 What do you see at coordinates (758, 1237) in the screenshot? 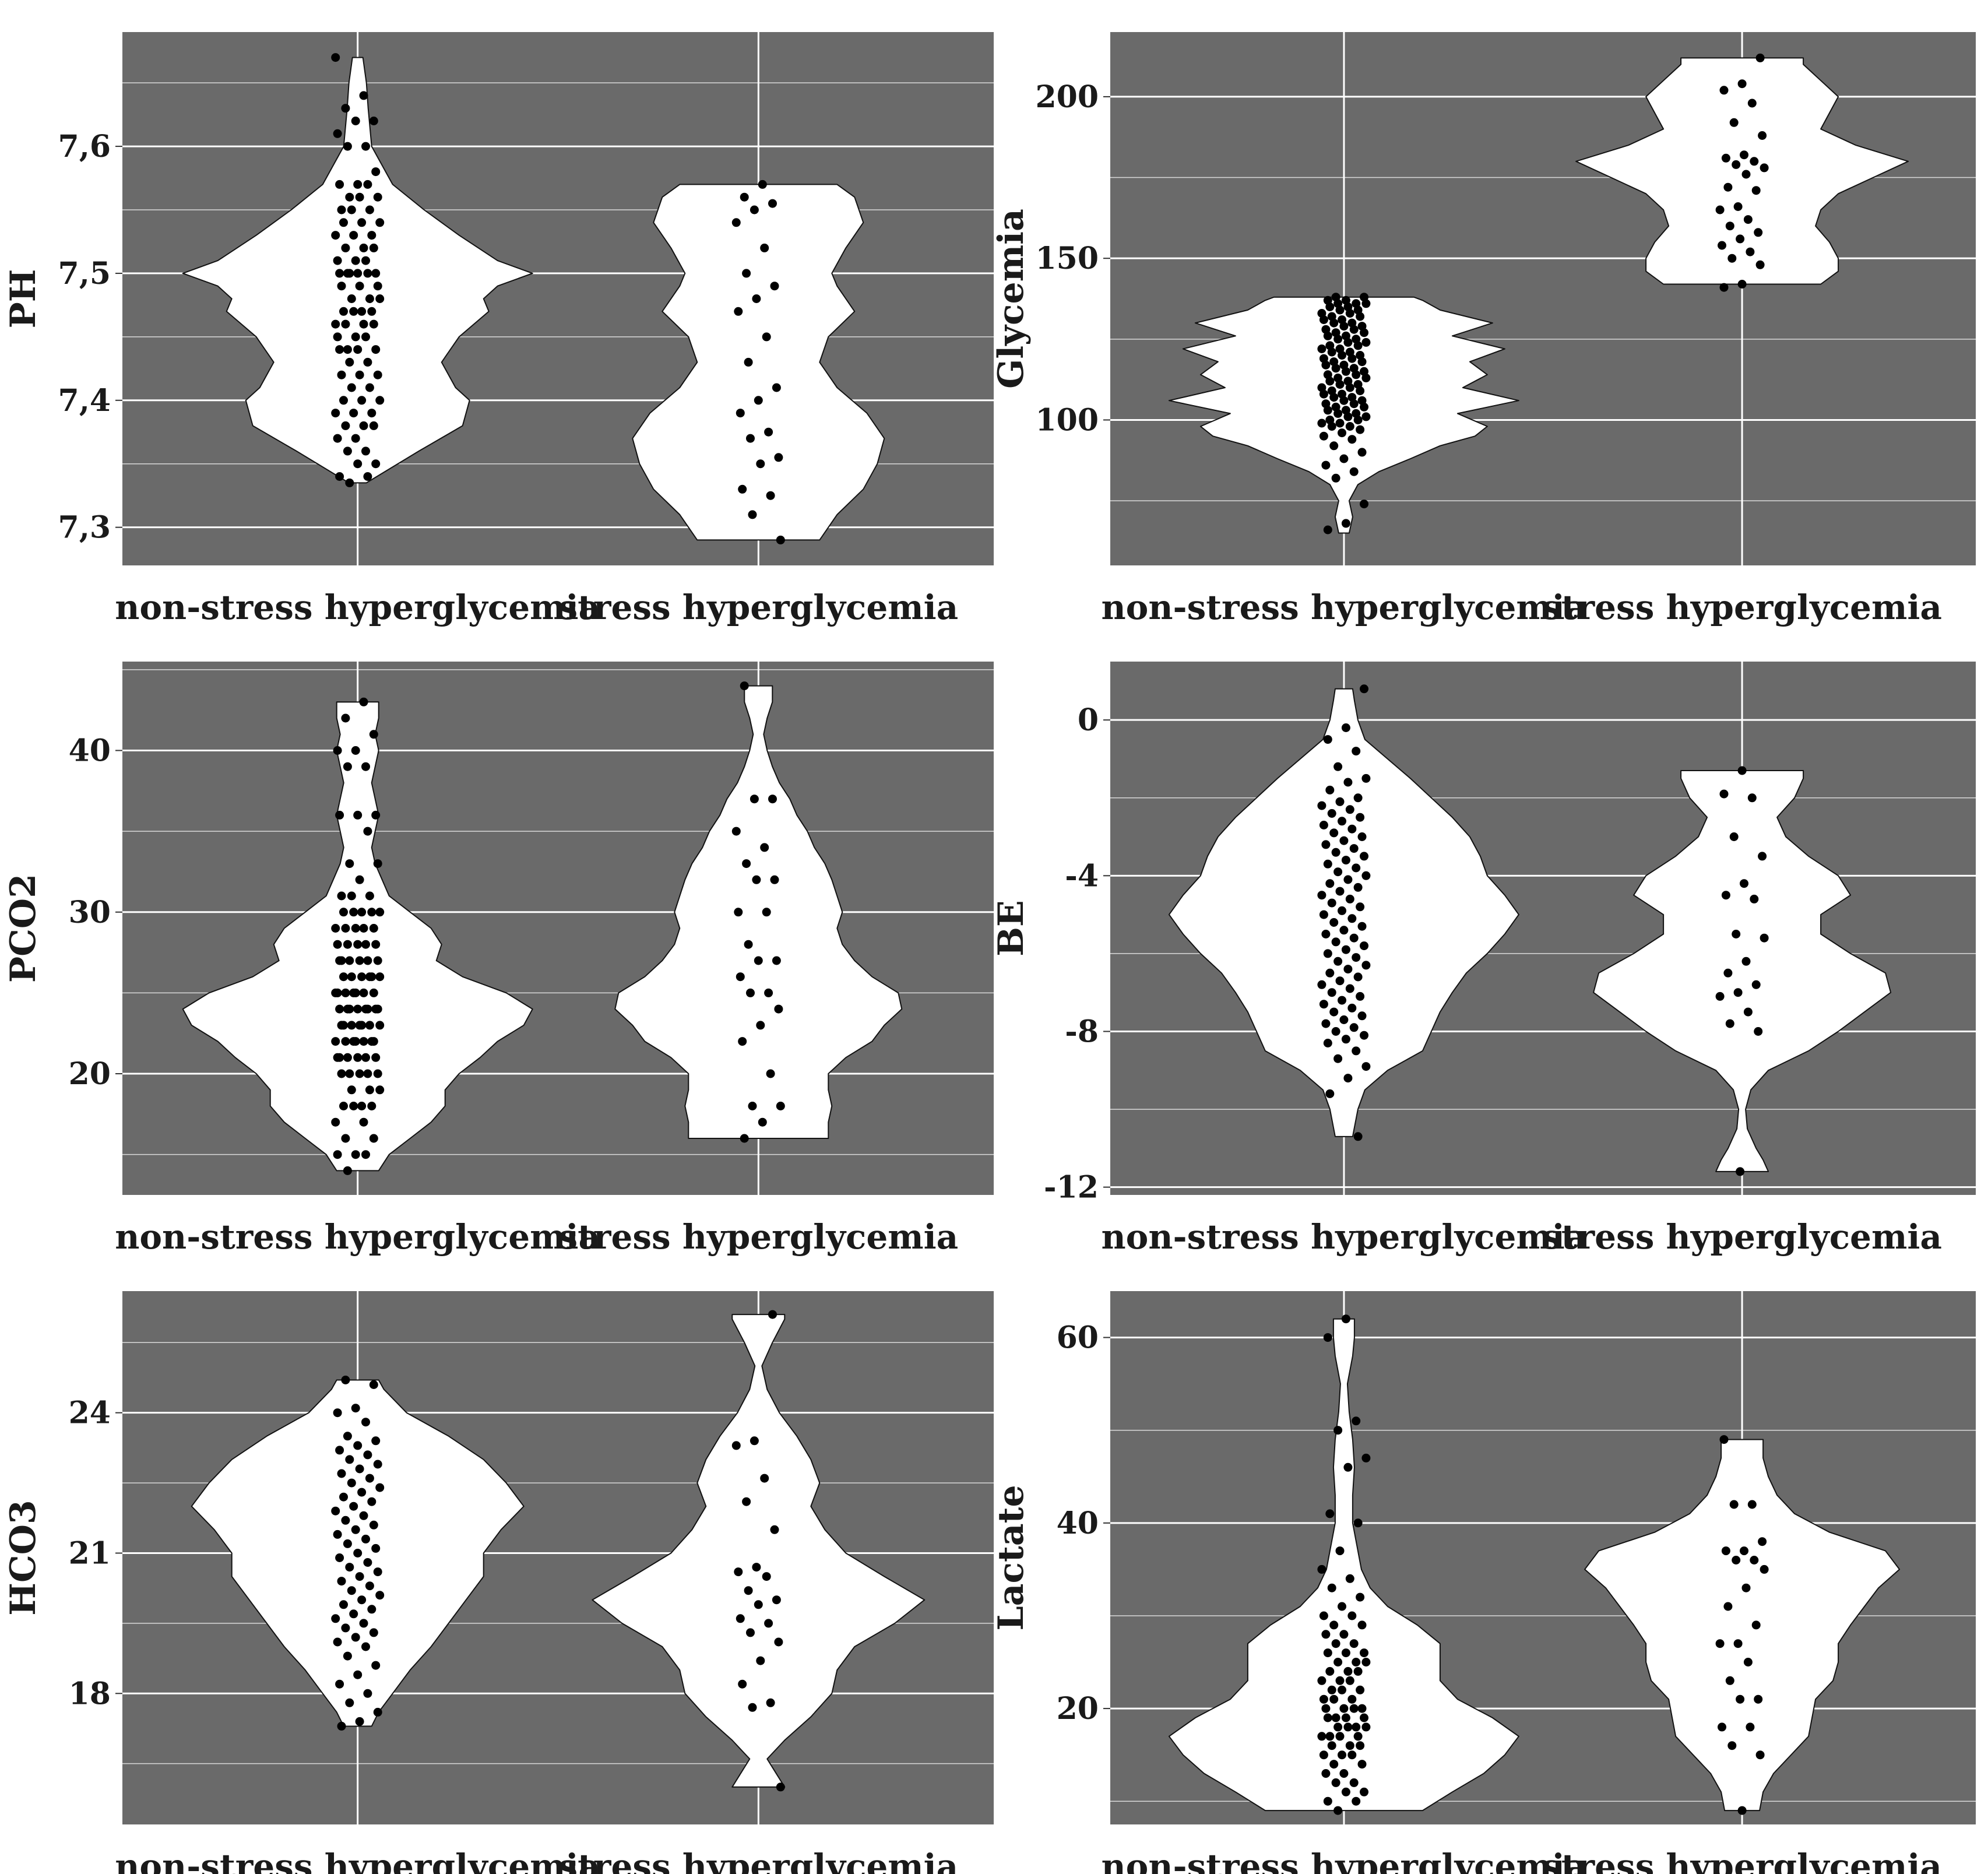
I see `x-category-label: stress hyperglycemia` at bounding box center [758, 1237].